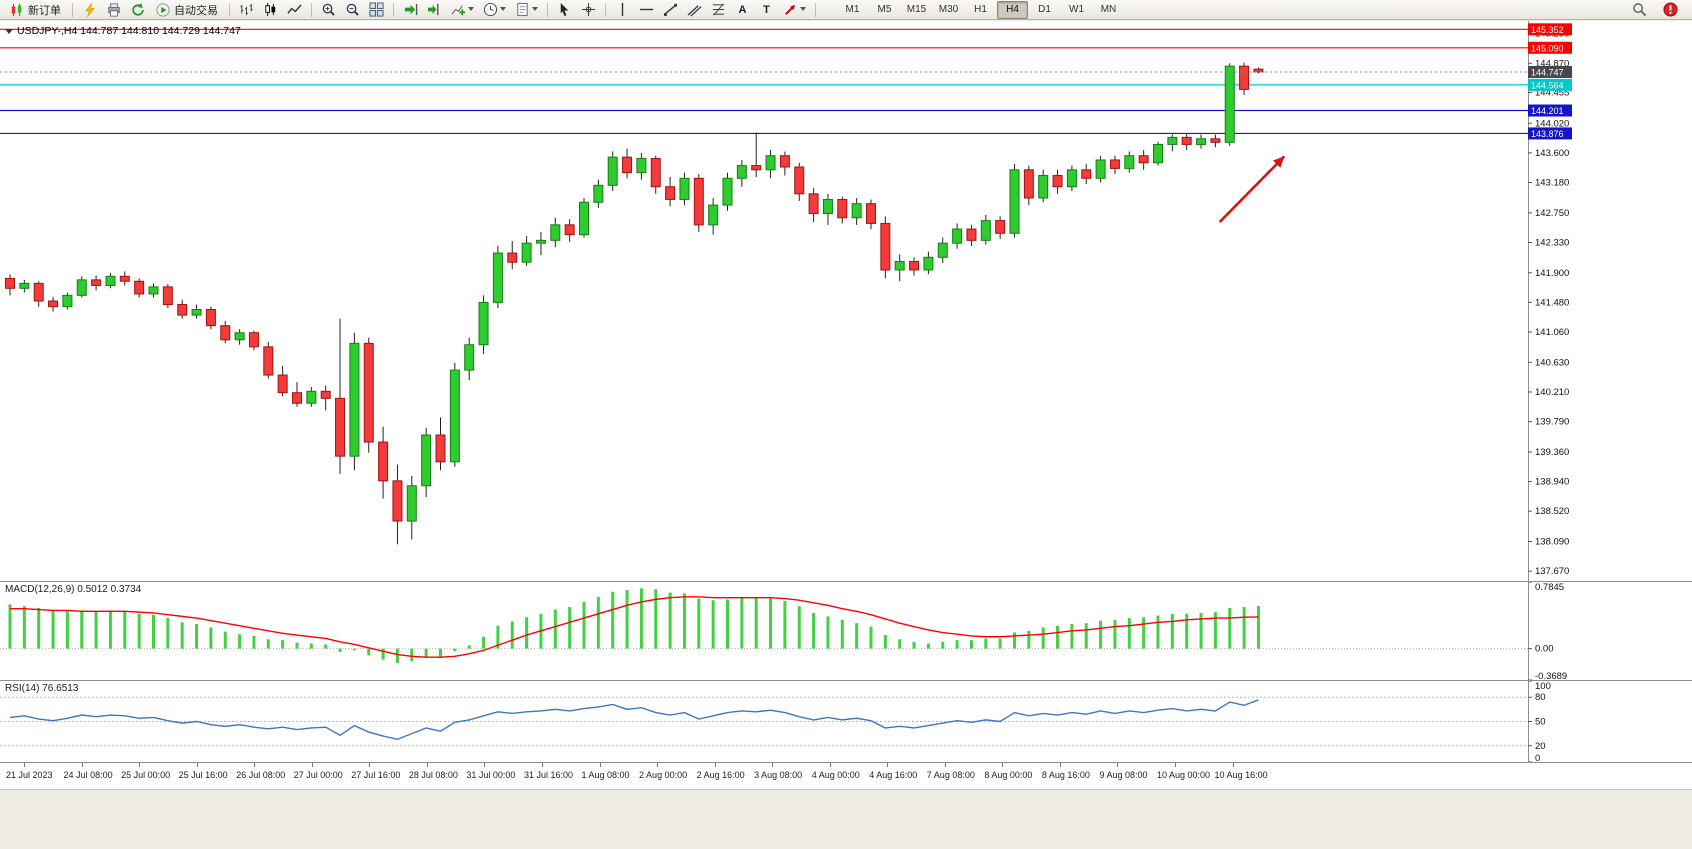 Image resolution: width=1692 pixels, height=849 pixels. Describe the element at coordinates (718, 10) in the screenshot. I see `fibonacci-tool-button` at that location.